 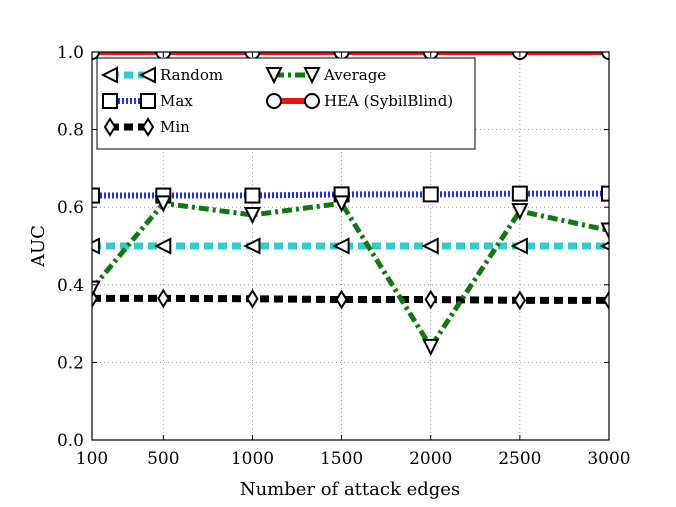 I want to click on y-tick-label: 0.2, so click(x=70, y=363).